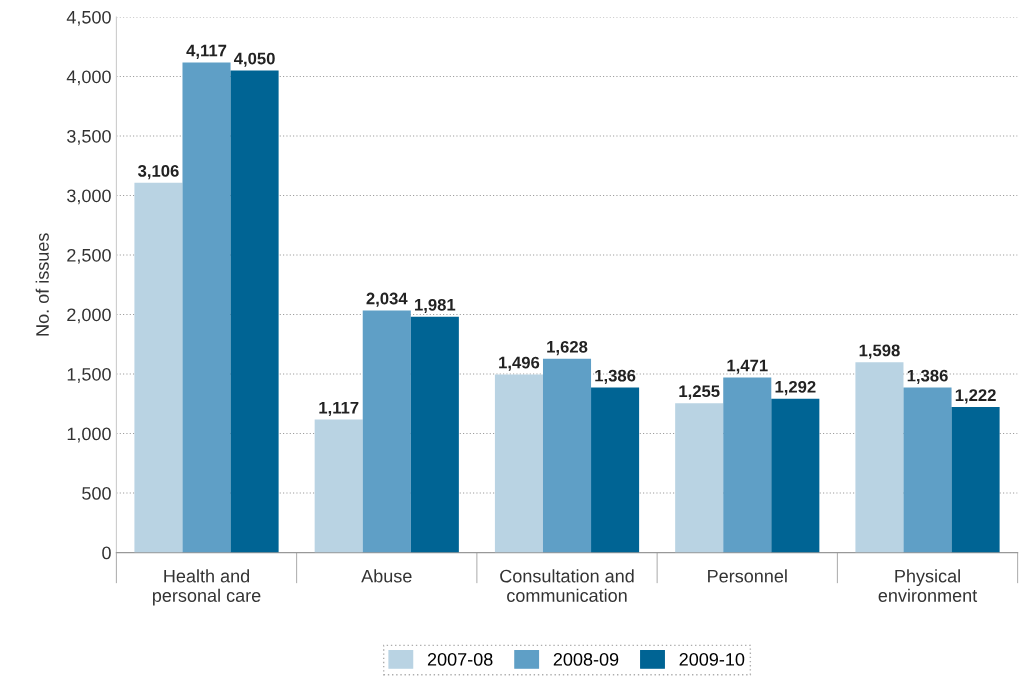  I want to click on text: 4,050, so click(254, 59).